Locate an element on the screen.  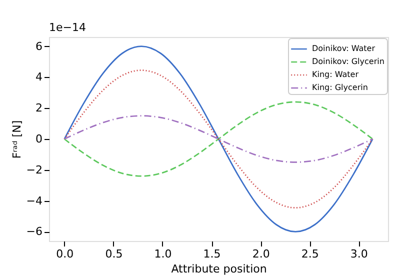
x-tick-label: 3.0 is located at coordinates (359, 254).